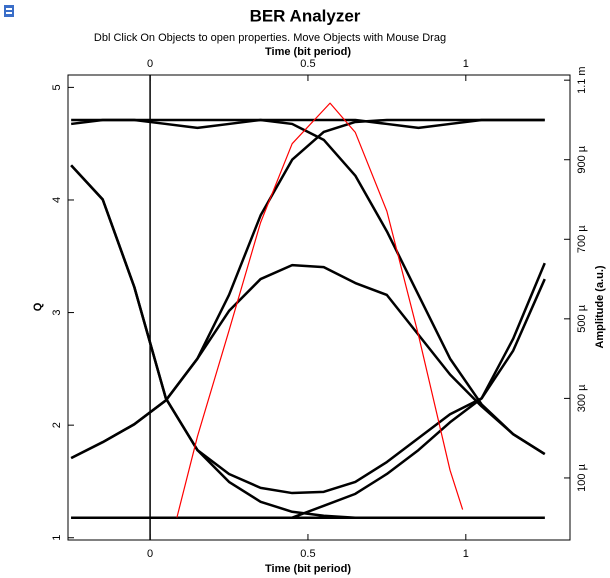 Image resolution: width=610 pixels, height=578 pixels. I want to click on x2-tick-label: 0, so click(150, 64).